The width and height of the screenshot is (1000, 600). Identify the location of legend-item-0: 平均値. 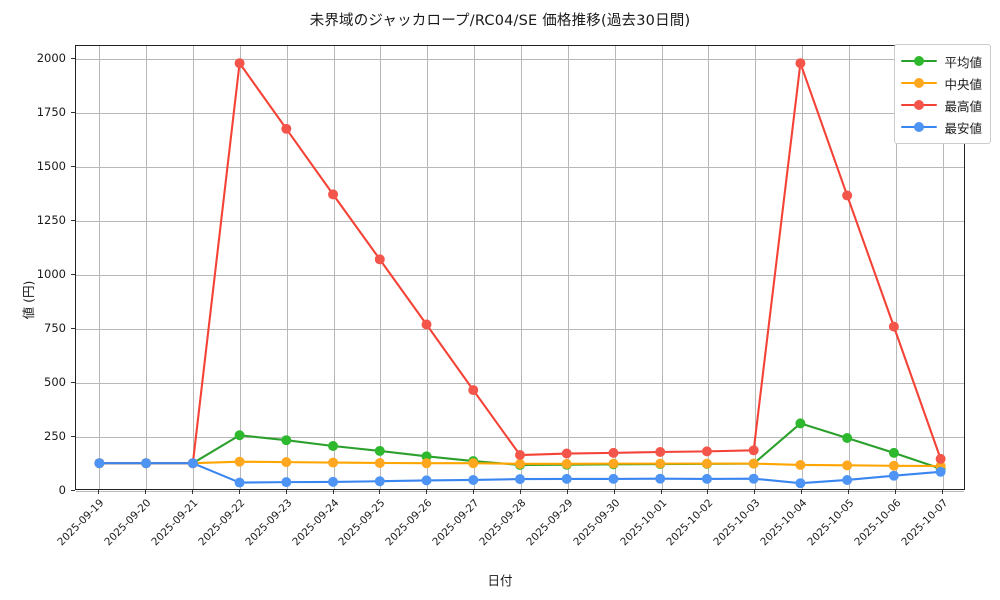
(941, 61).